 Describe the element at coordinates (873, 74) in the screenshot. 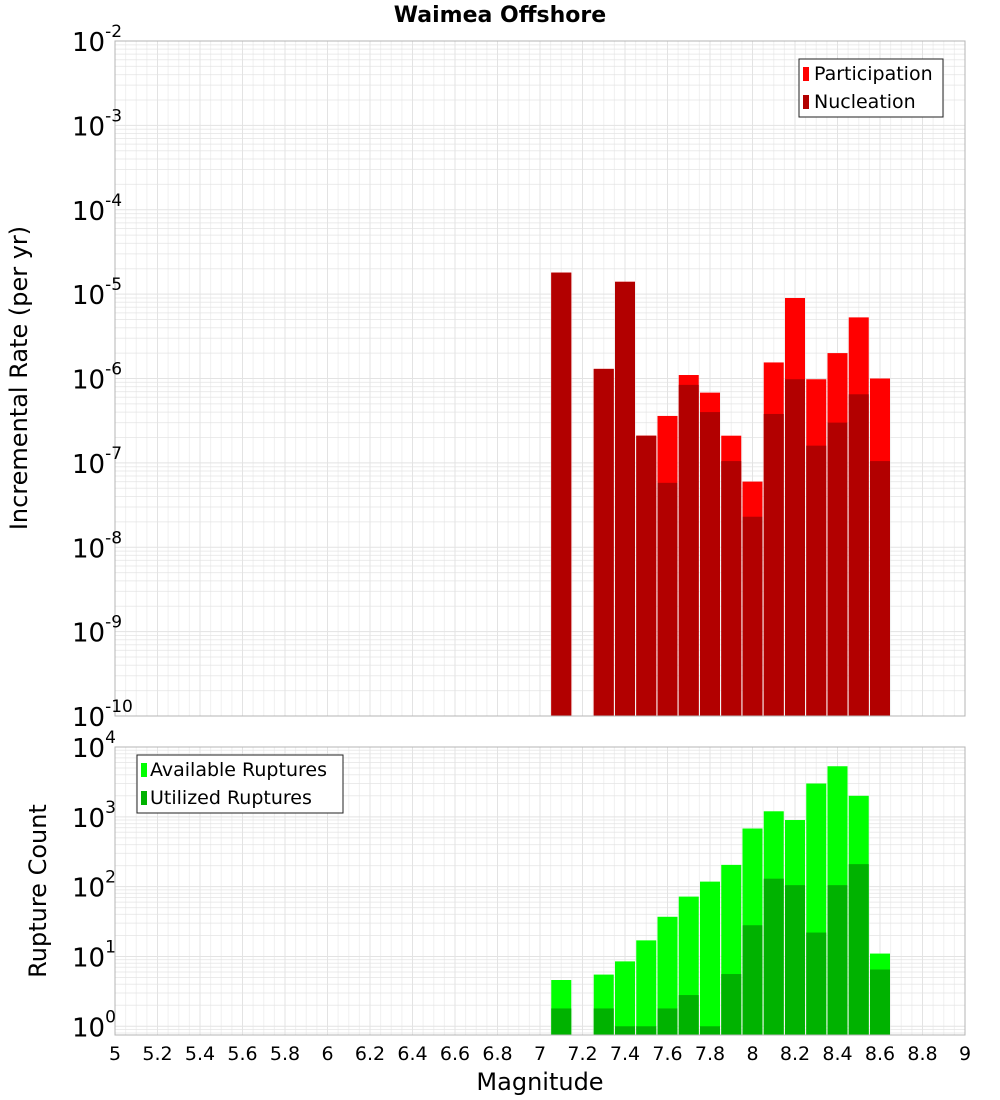

I see `legend-label-participation: Participation` at that location.